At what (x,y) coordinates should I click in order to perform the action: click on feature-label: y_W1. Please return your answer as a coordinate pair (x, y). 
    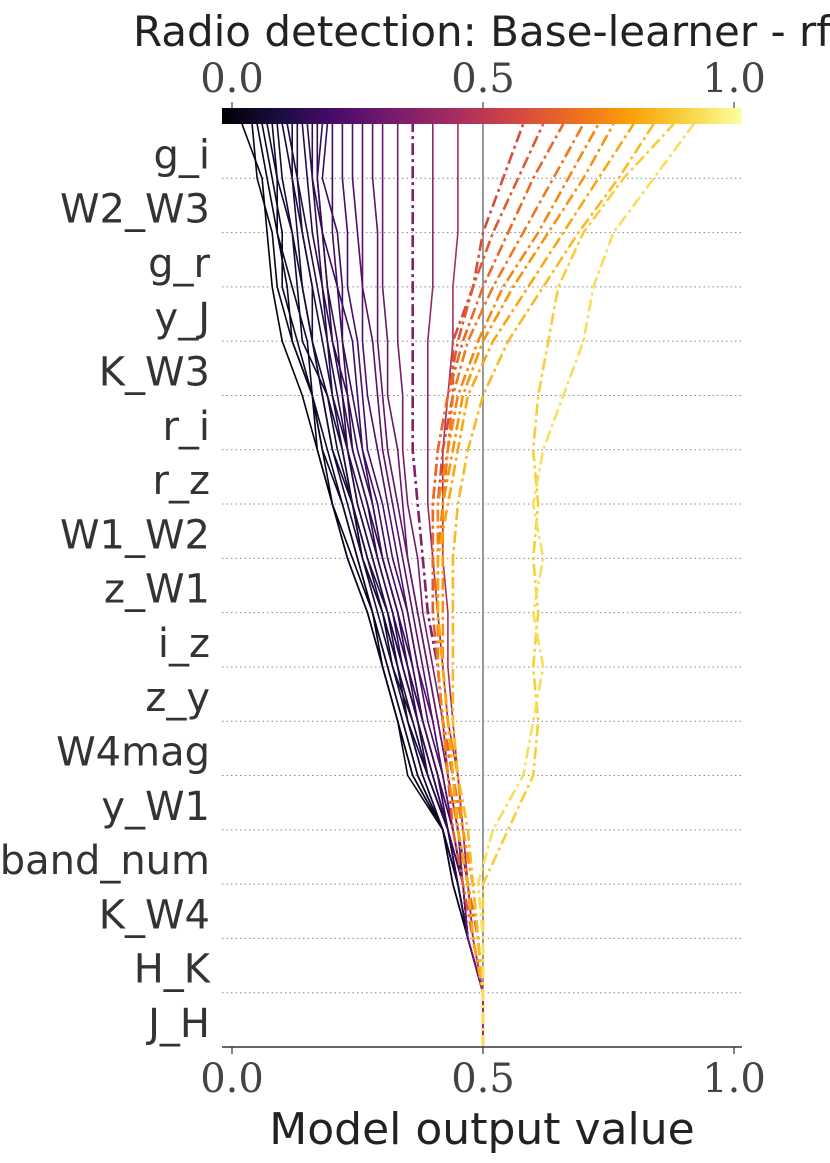
    Looking at the image, I should click on (155, 807).